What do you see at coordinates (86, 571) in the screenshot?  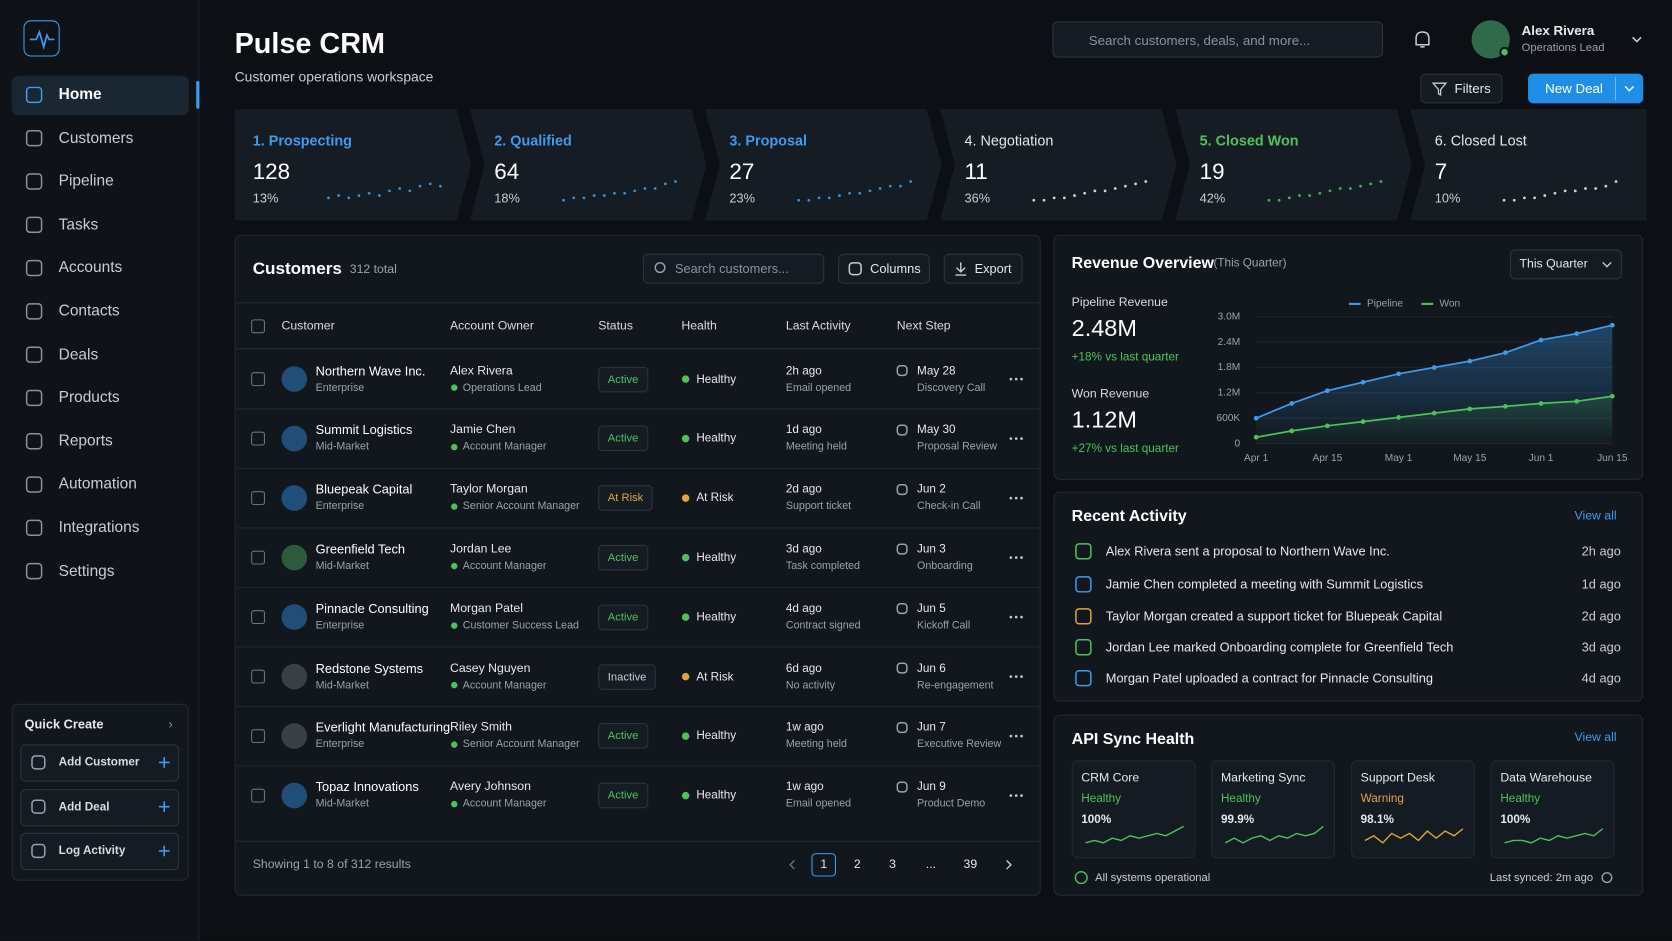 I see `nav-item: Settings` at bounding box center [86, 571].